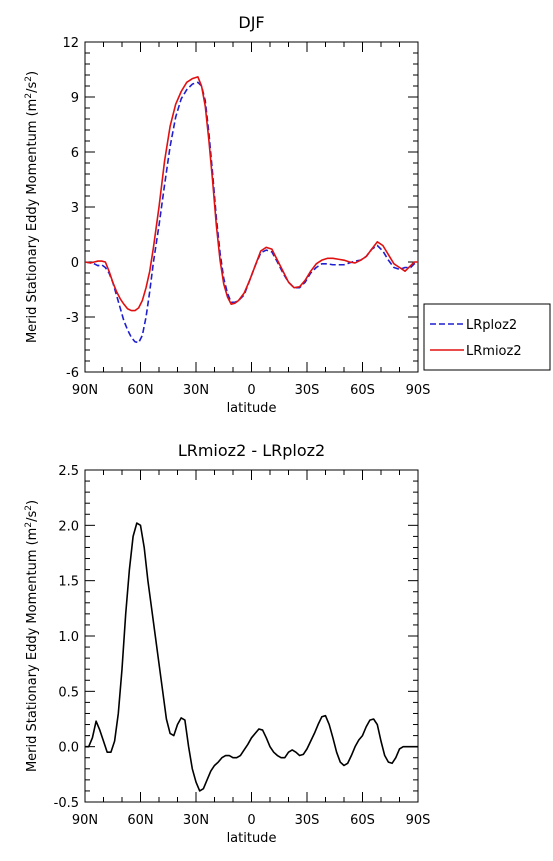 This screenshot has width=553, height=861. Describe the element at coordinates (68, 582) in the screenshot. I see `y-tick-label: 1.5` at that location.